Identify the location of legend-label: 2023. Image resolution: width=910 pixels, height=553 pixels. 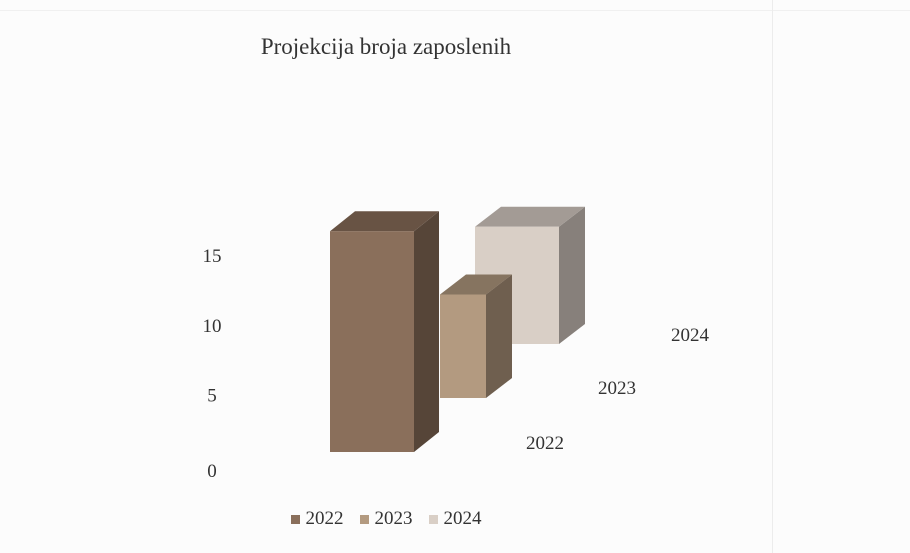
(393, 518).